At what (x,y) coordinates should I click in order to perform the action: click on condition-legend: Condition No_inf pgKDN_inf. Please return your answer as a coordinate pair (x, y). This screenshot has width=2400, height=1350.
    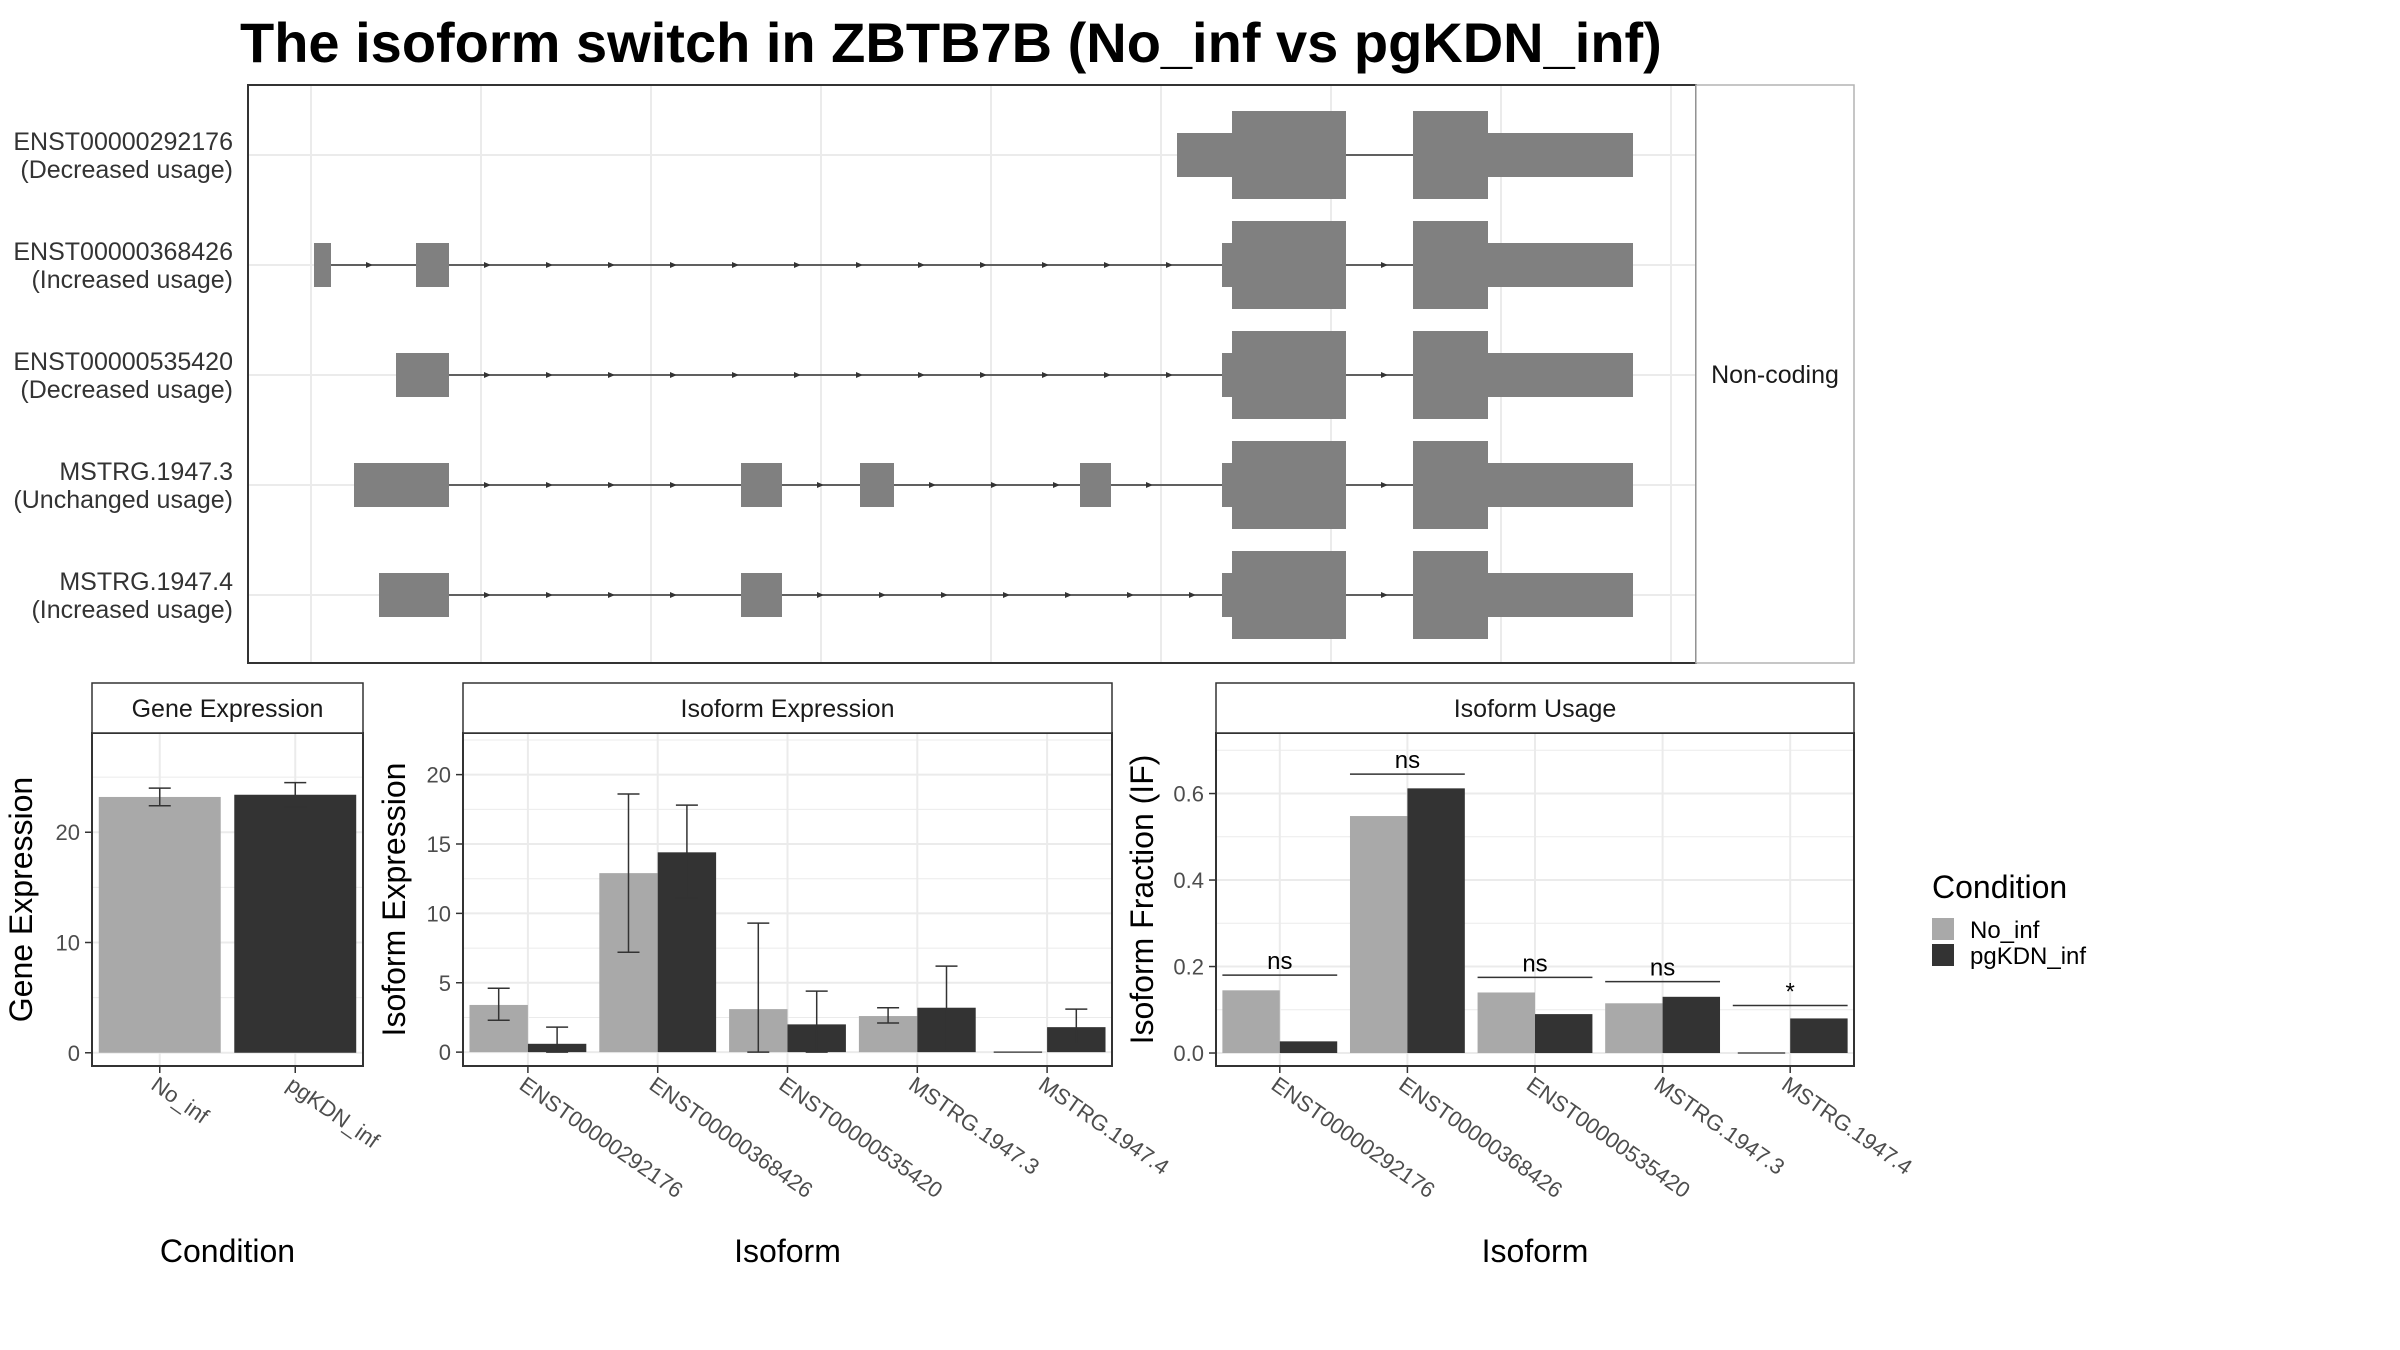
    Looking at the image, I should click on (2009, 919).